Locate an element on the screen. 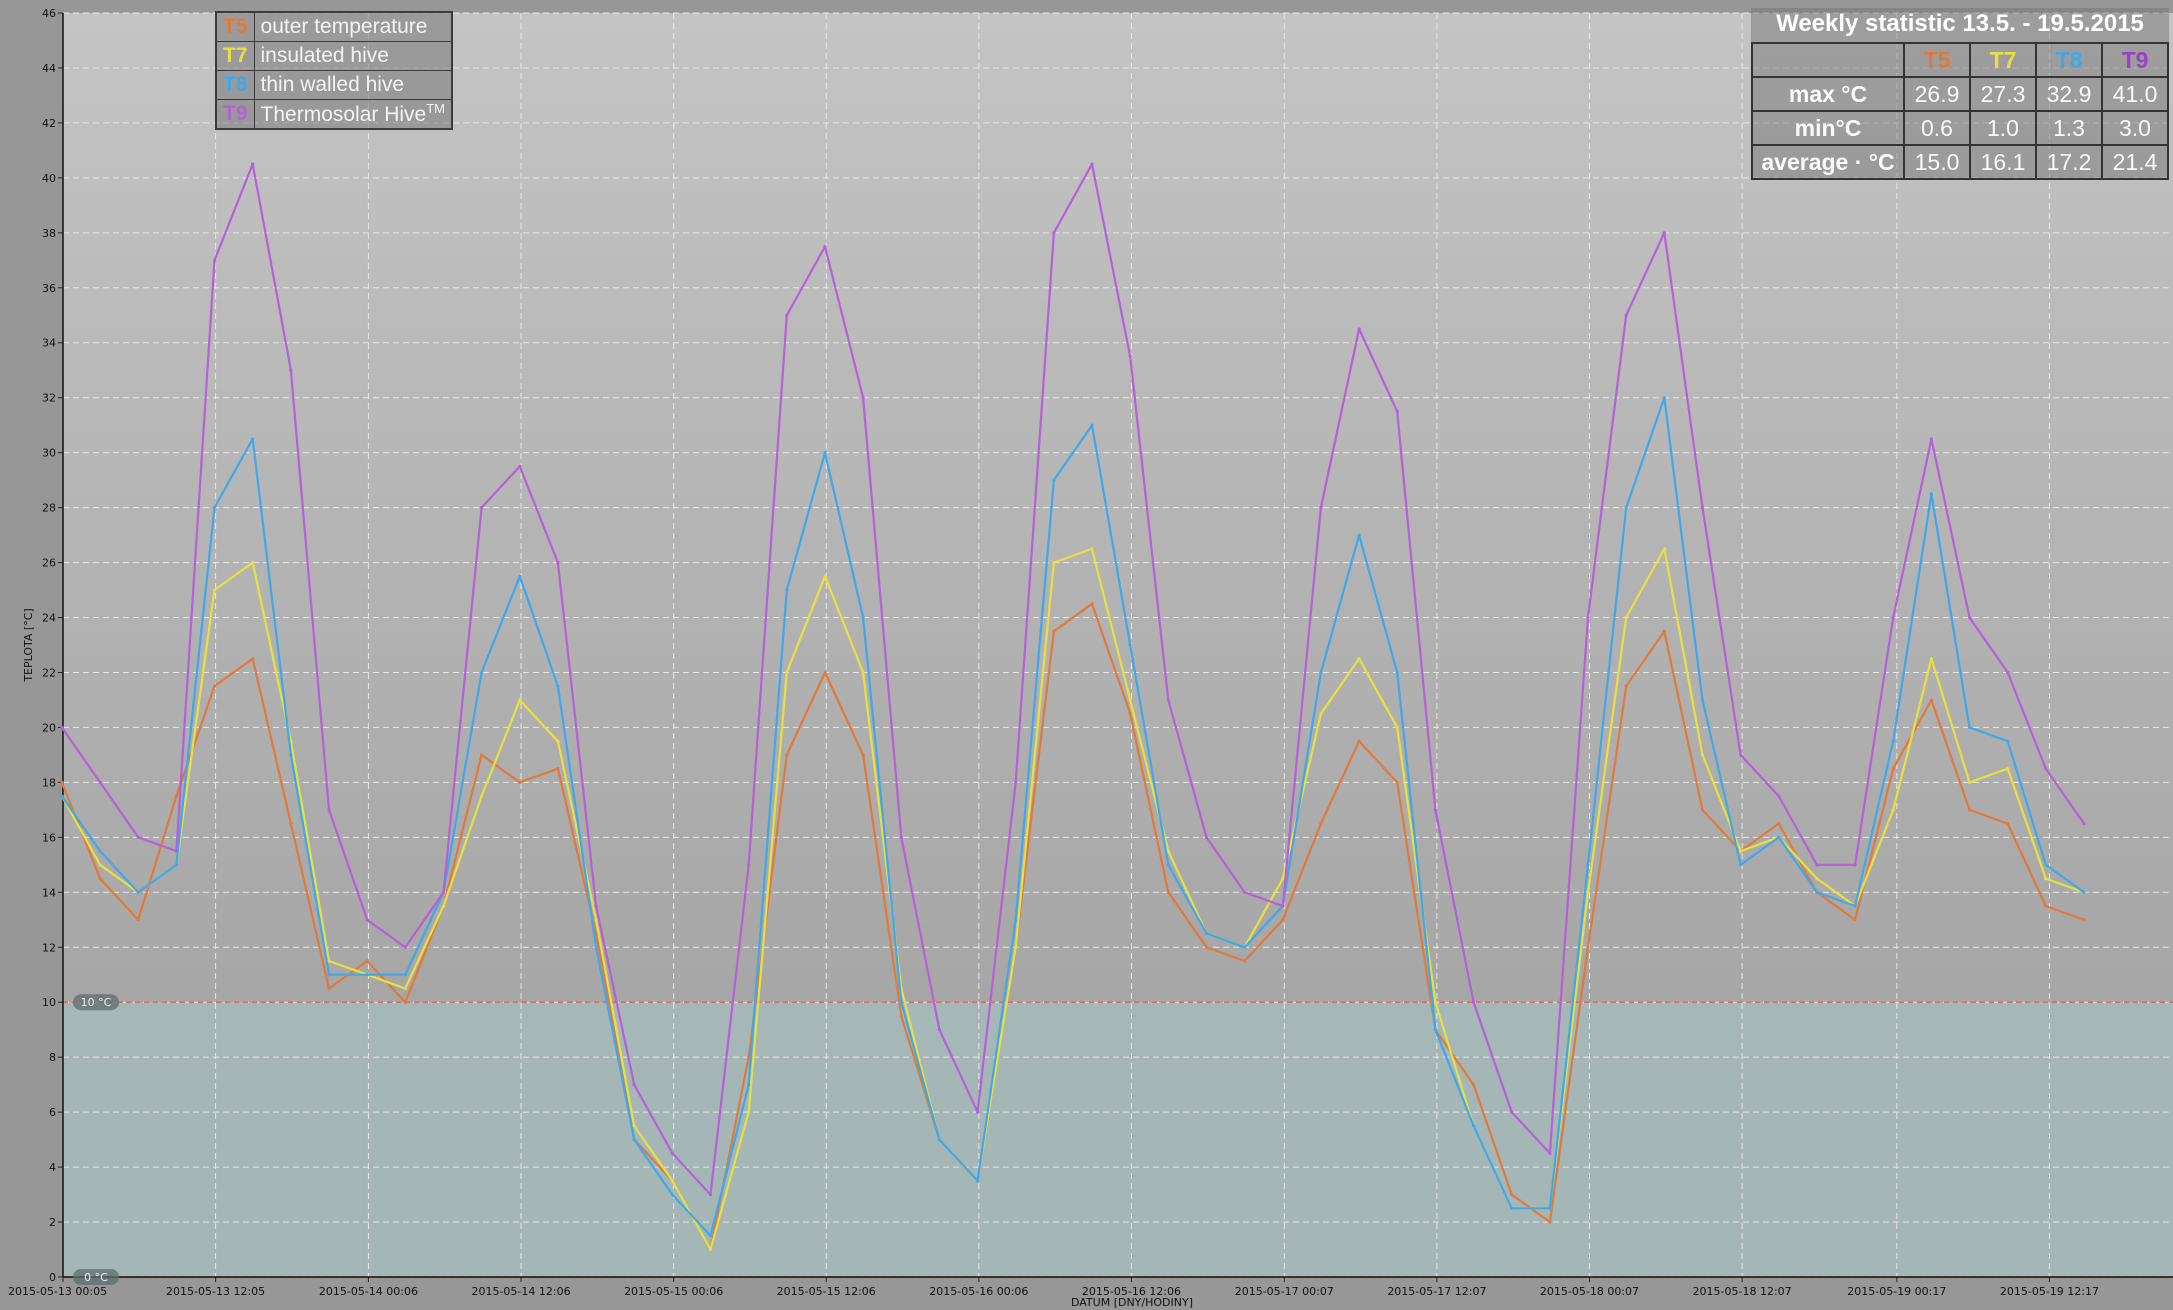  stats-row: average · °C 15.0 16.1 17.2 21.4 is located at coordinates (1960, 162).